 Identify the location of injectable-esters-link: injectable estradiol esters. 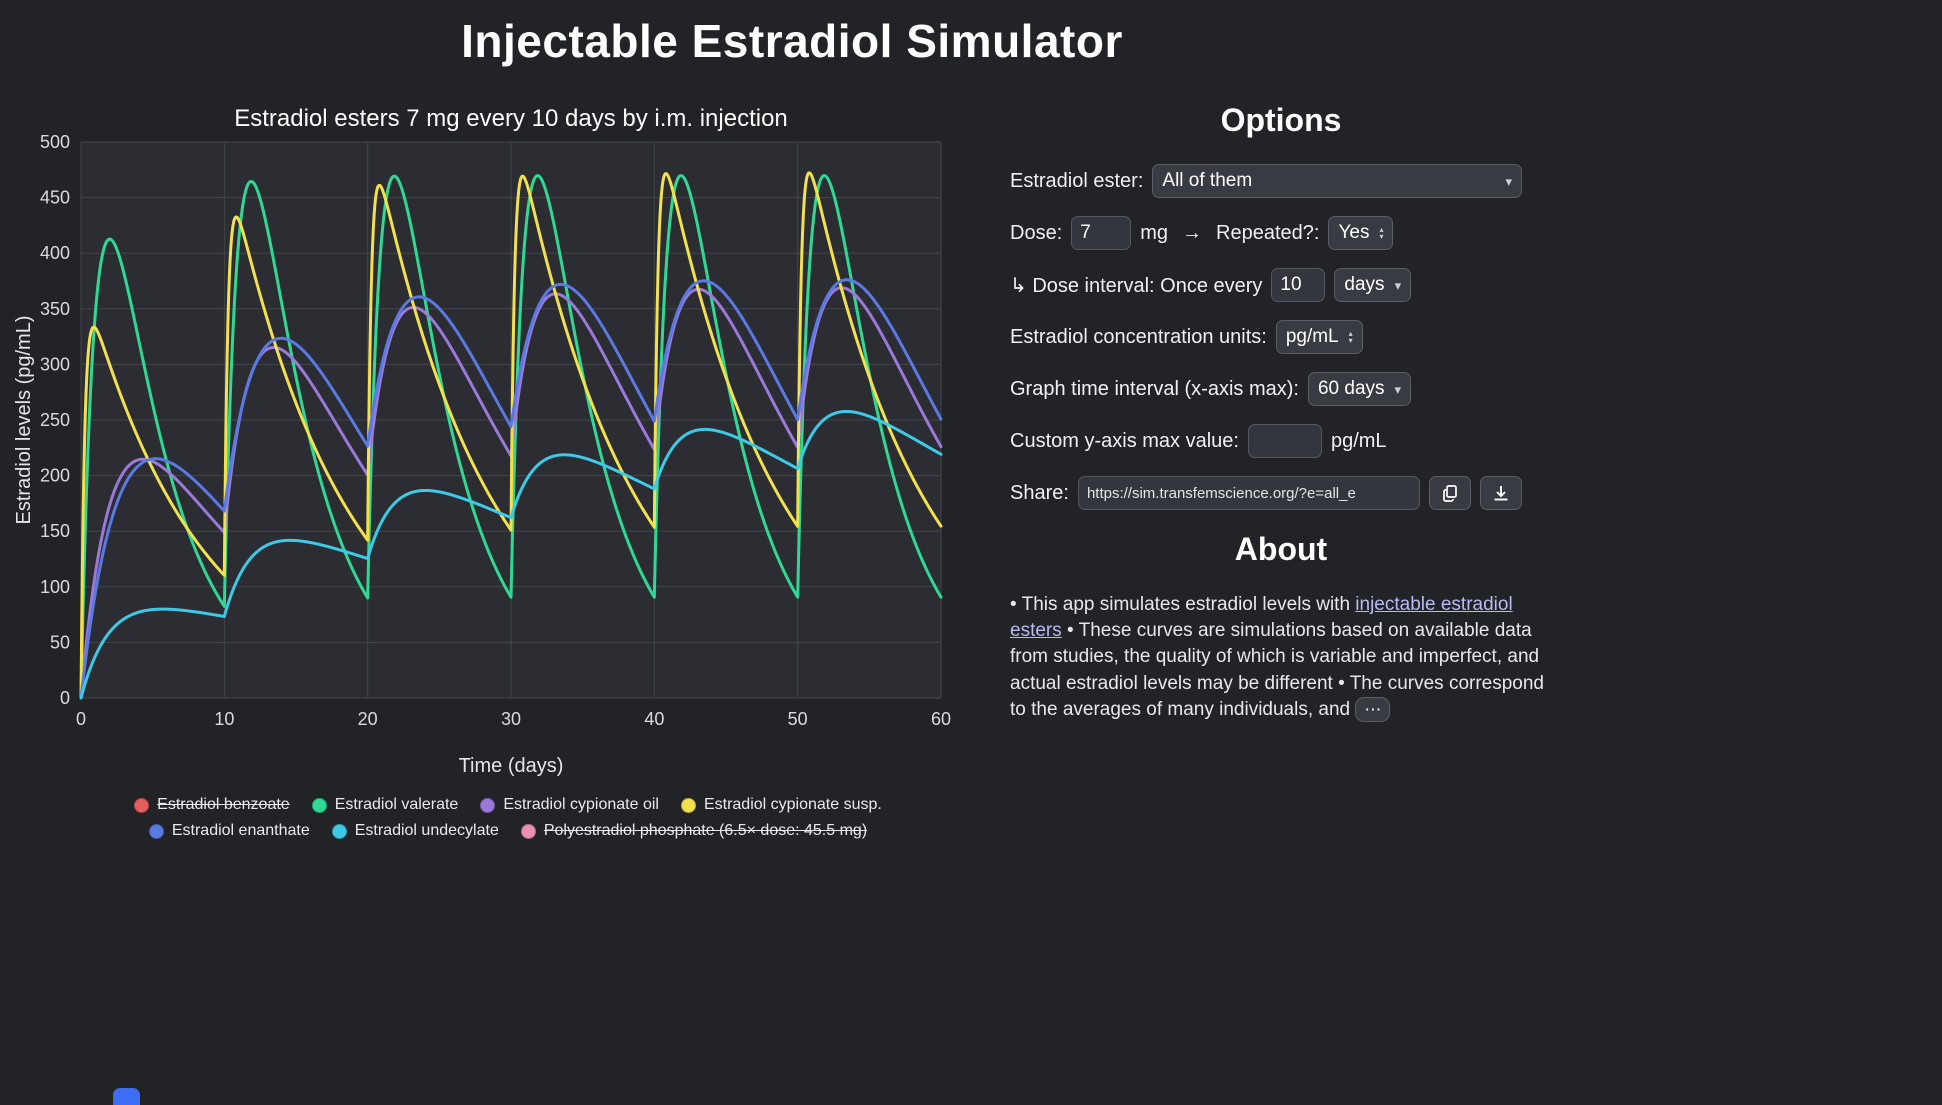
(1261, 618).